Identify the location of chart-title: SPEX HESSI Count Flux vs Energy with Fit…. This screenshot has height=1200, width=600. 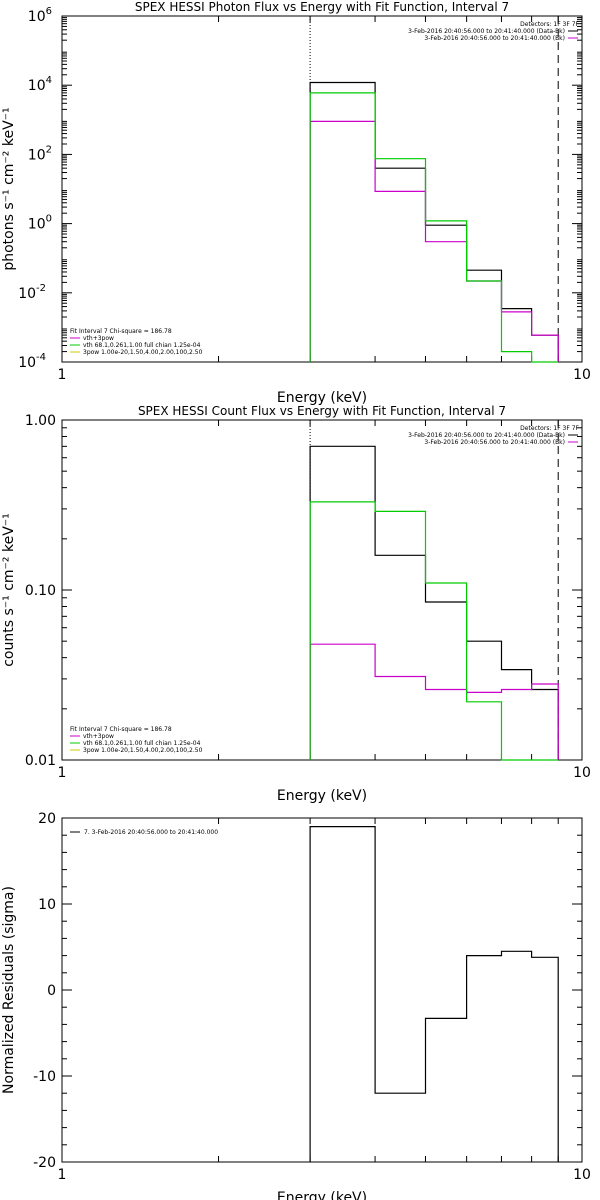
(322, 411).